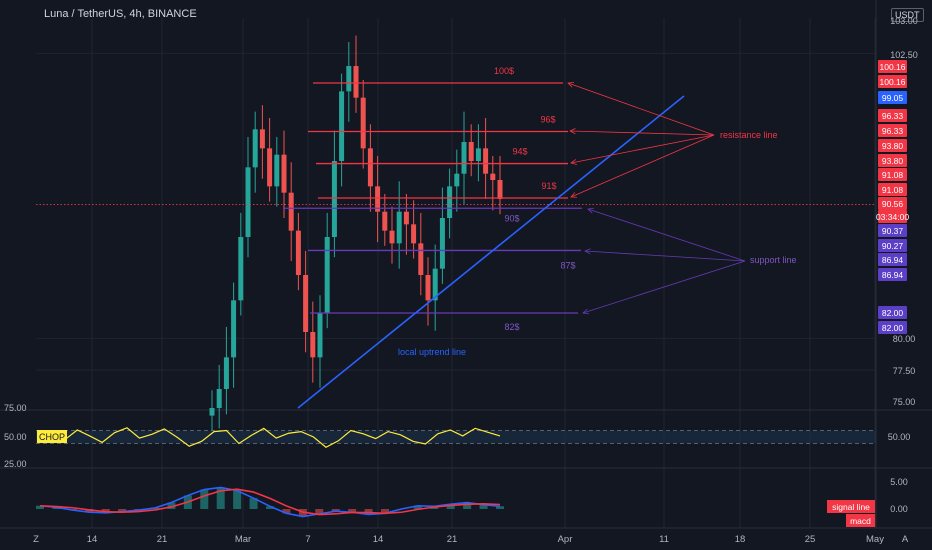 The width and height of the screenshot is (932, 550). I want to click on support-label: 90$, so click(511, 218).